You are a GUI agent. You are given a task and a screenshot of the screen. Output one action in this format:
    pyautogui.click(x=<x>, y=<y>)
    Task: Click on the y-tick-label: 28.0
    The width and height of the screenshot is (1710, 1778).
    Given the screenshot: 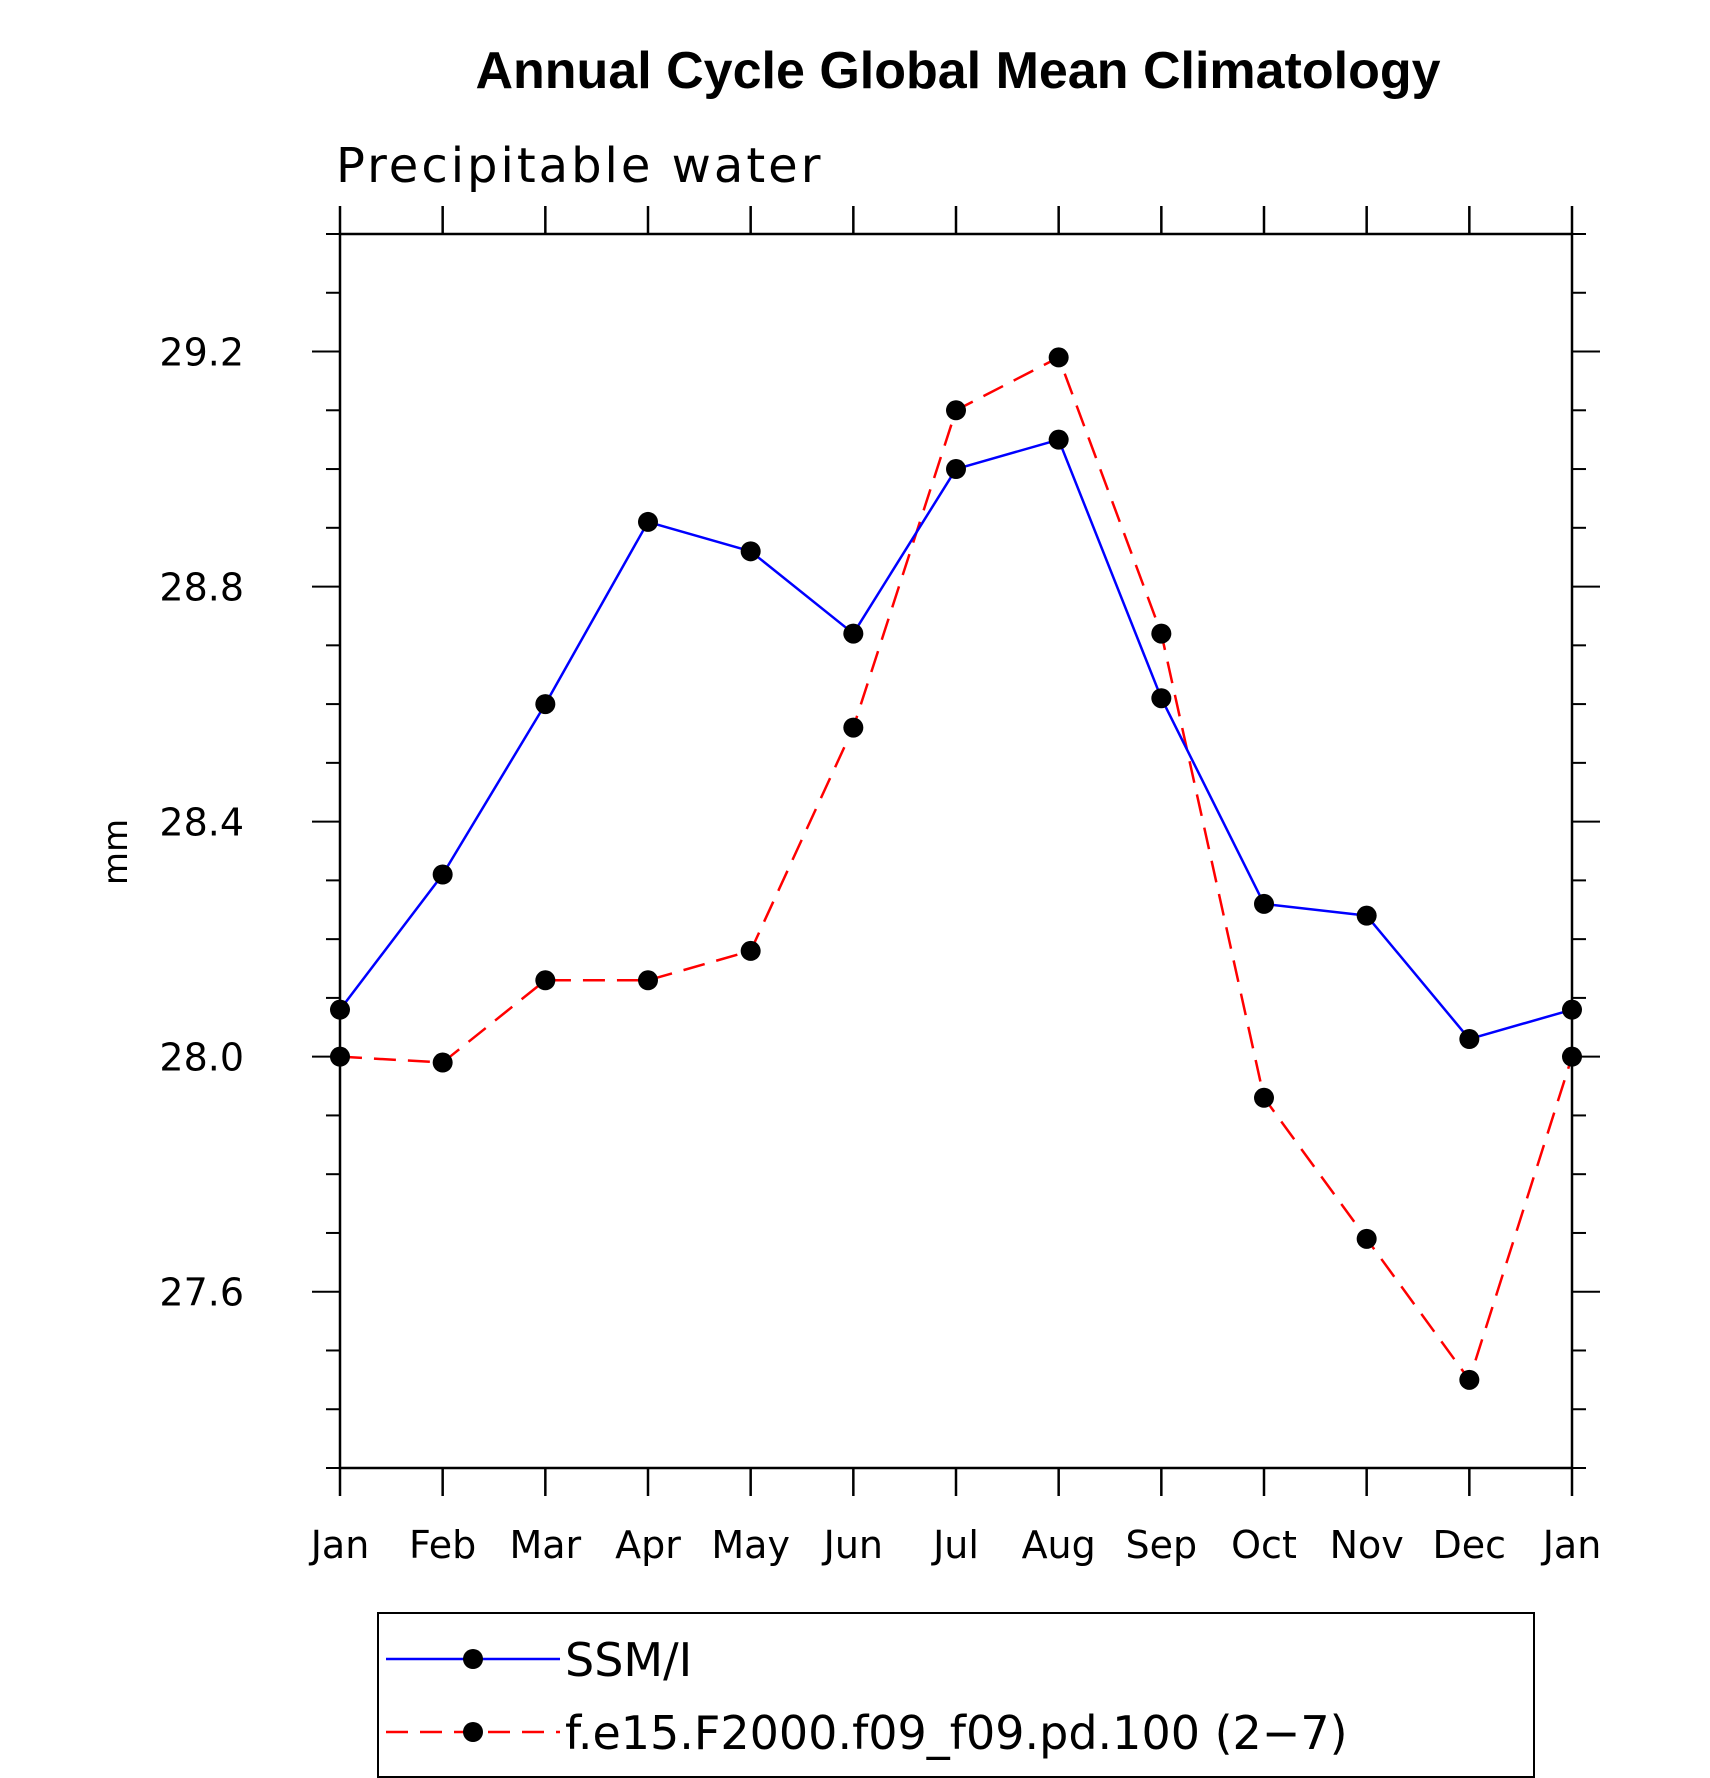 What is the action you would take?
    pyautogui.click(x=201, y=1058)
    